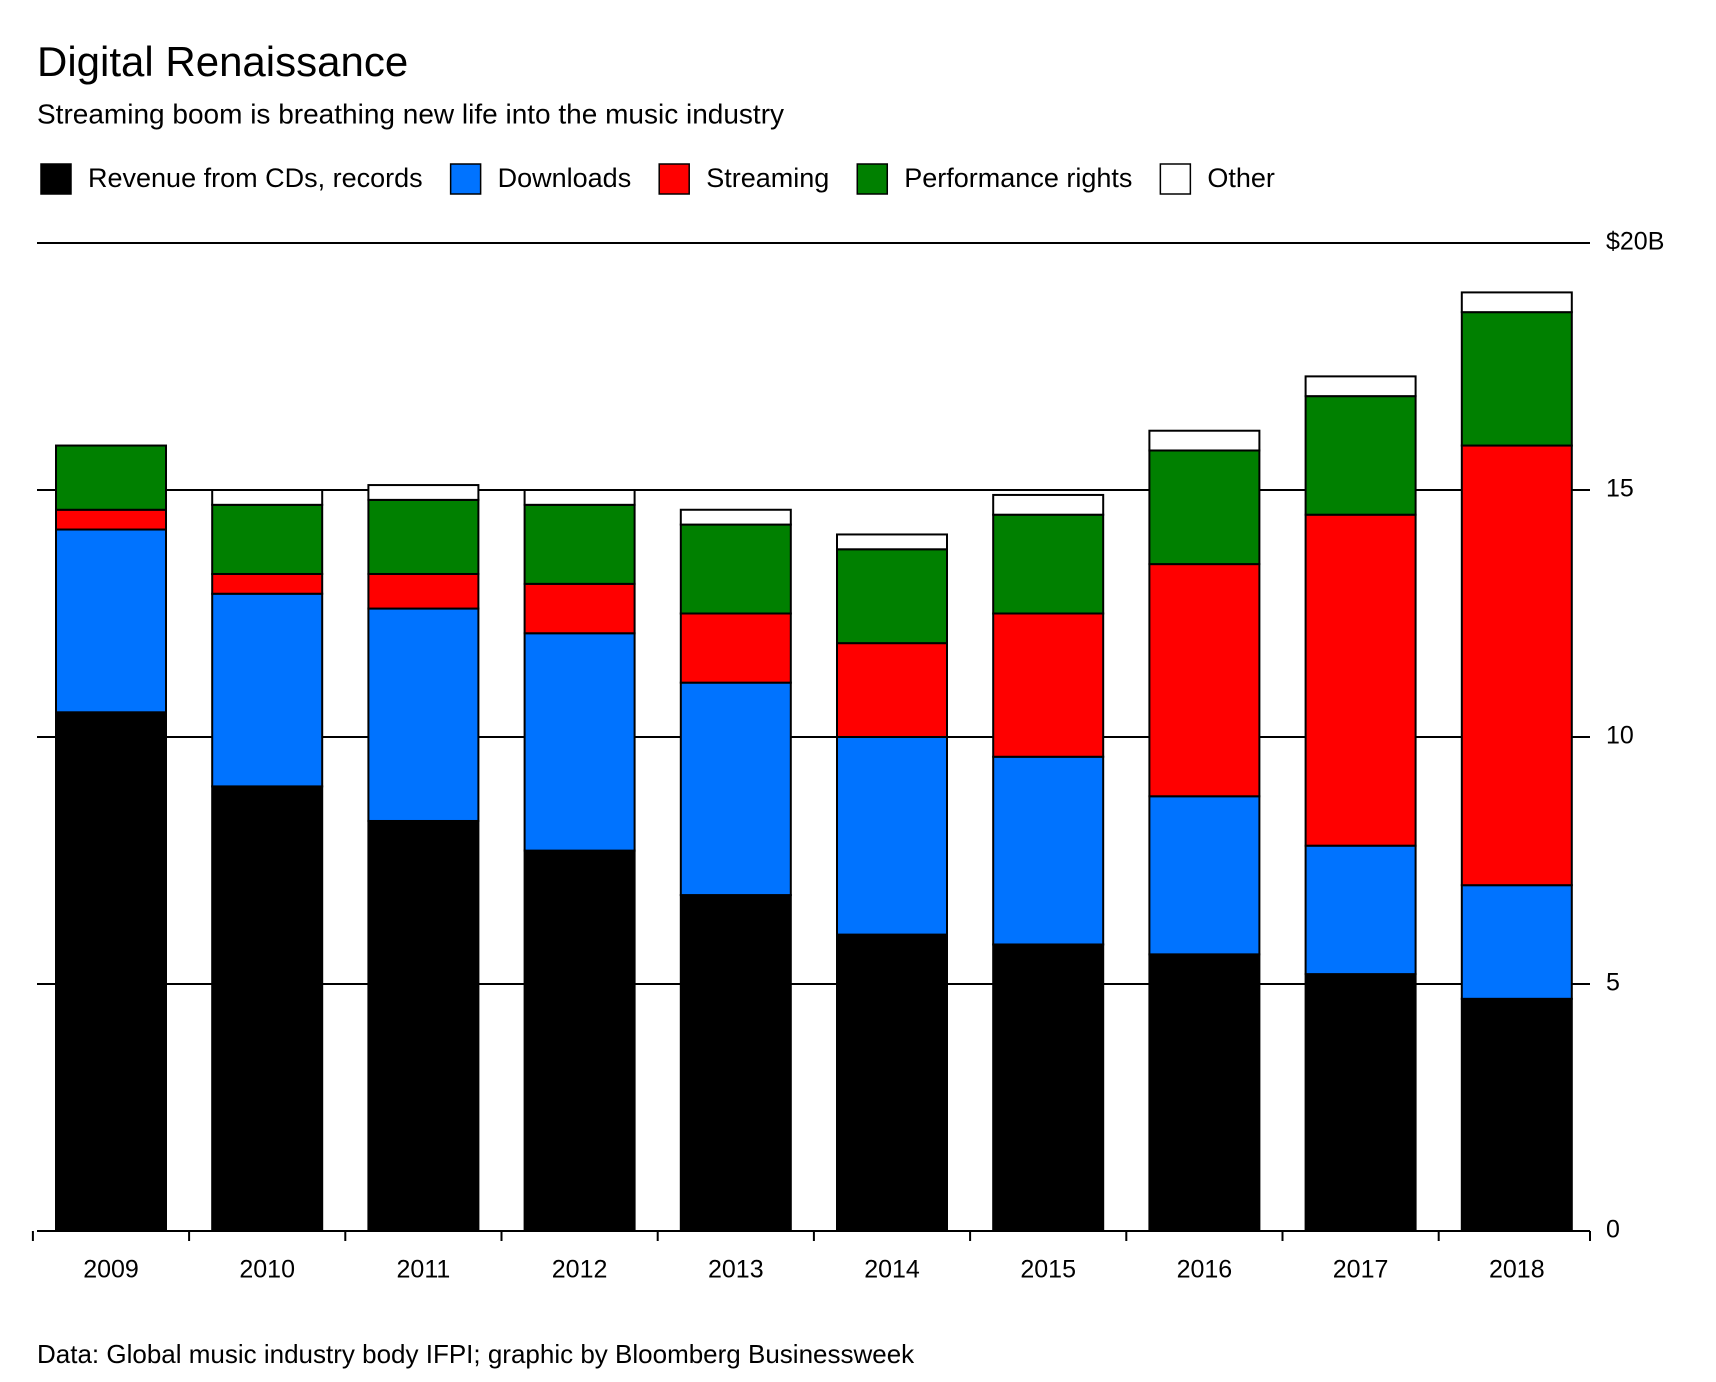 This screenshot has width=1716, height=1382. Describe the element at coordinates (1241, 178) in the screenshot. I see `legend-label: Other` at that location.